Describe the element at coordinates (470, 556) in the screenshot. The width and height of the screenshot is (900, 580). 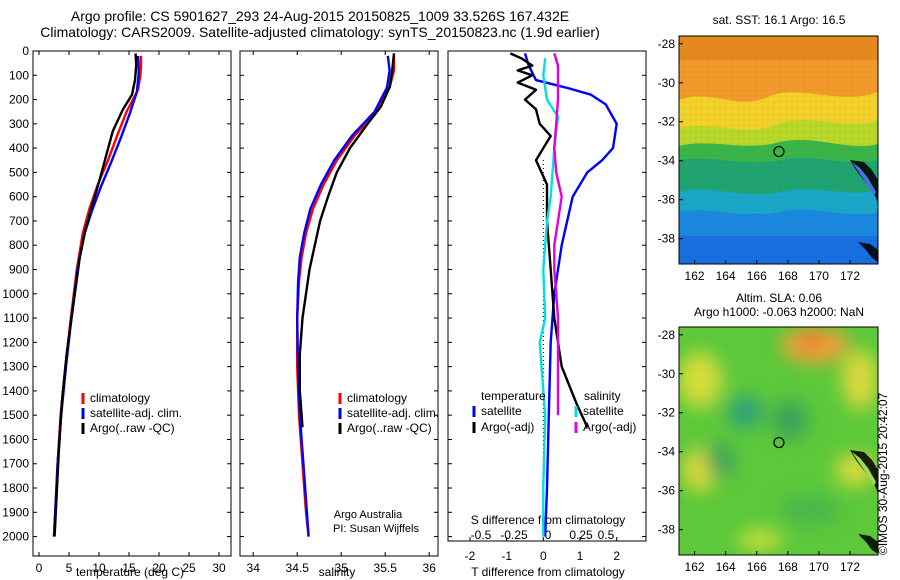
I see `x-tick-label: -2` at that location.